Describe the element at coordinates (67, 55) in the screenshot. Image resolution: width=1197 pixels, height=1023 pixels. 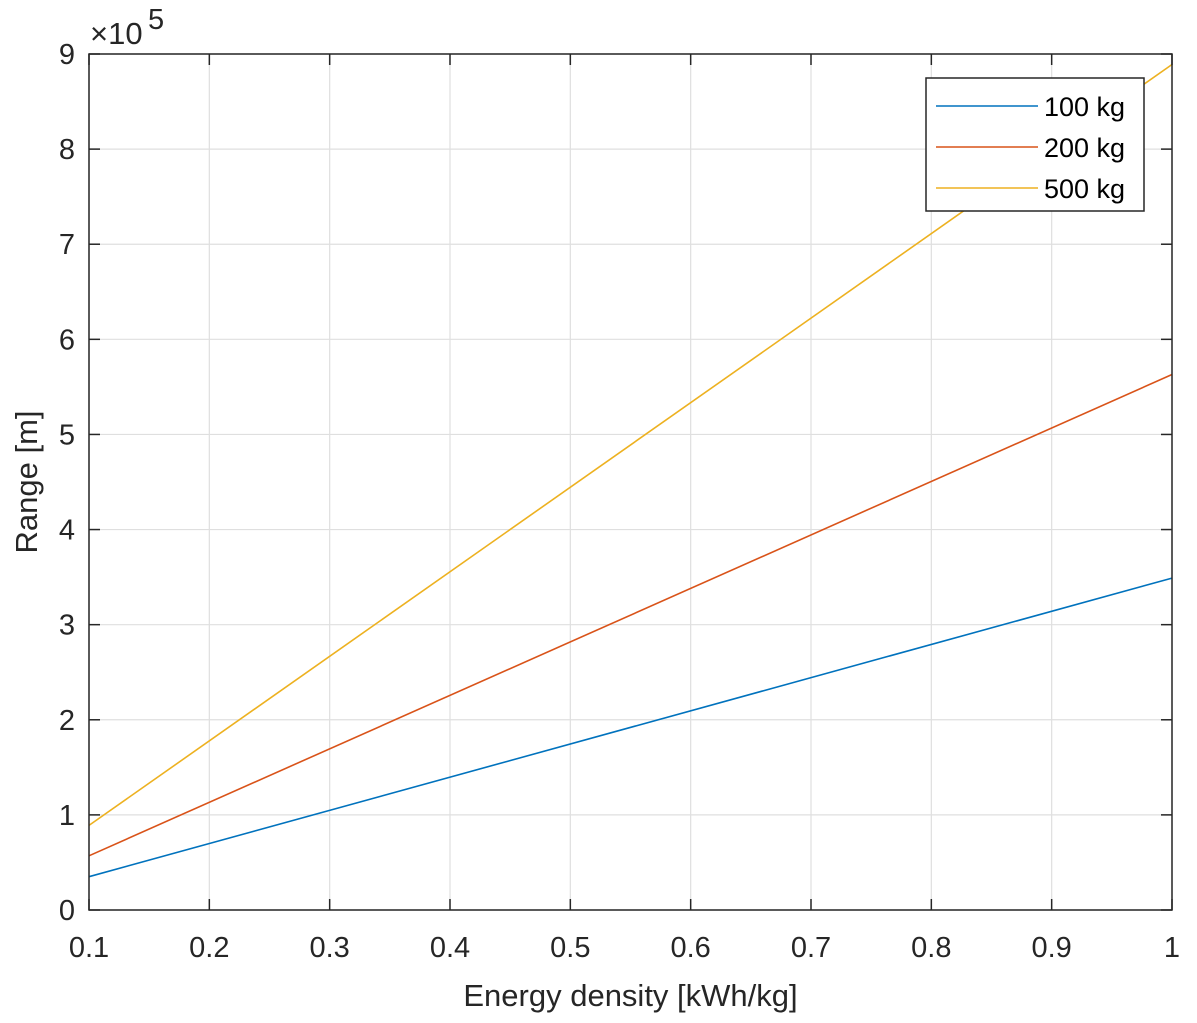
I see `y-tick-label: 9` at that location.